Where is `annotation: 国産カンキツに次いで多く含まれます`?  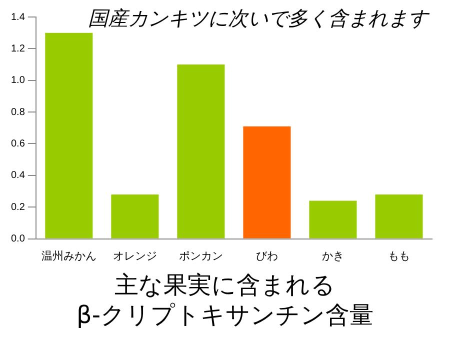 annotation: 国産カンキツに次いで多く含まれます is located at coordinates (259, 18).